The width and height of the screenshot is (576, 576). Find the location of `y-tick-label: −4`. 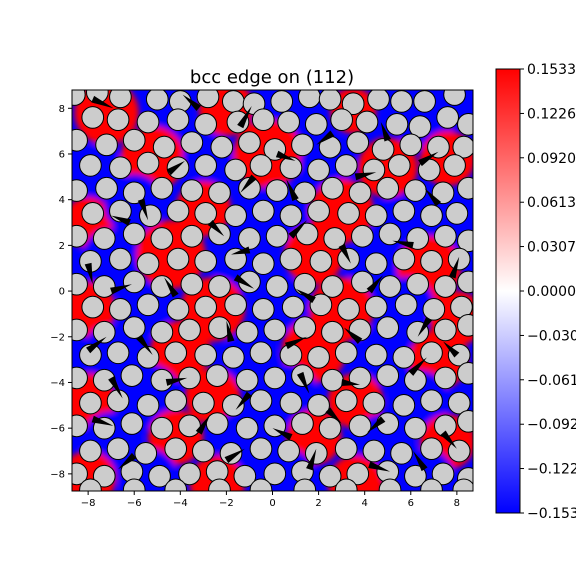

y-tick-label: −4 is located at coordinates (57, 383).